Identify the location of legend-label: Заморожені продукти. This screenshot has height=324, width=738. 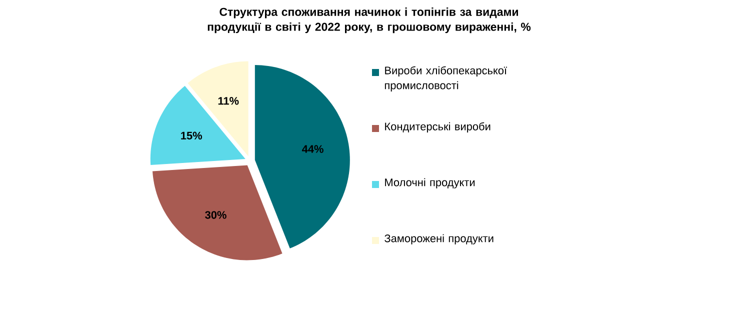
(439, 239).